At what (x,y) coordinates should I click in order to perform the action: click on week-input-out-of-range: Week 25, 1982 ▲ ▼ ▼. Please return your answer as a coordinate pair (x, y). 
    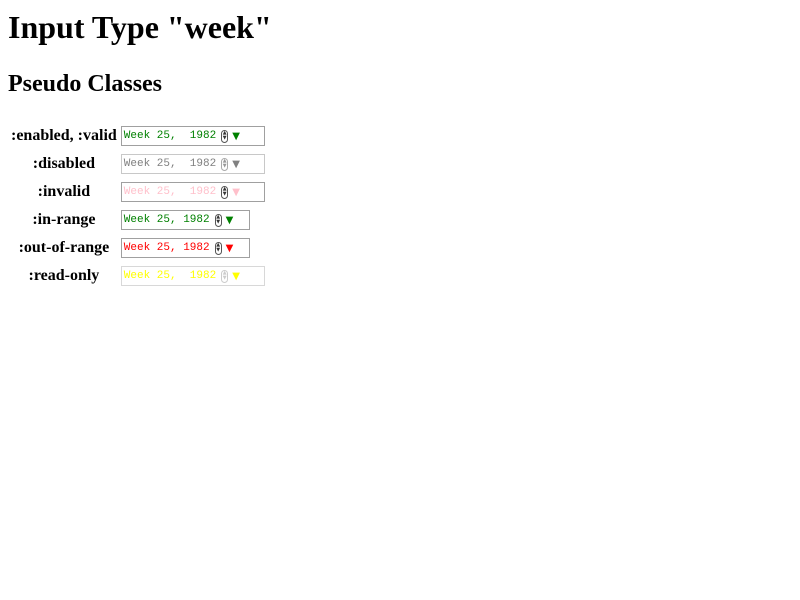
    Looking at the image, I should click on (185, 248).